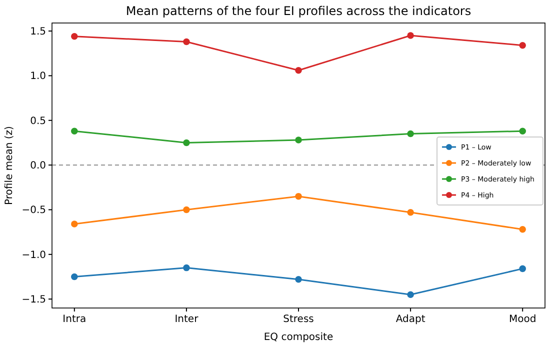  What do you see at coordinates (38, 76) in the screenshot?
I see `y-tick-label: 1.0` at bounding box center [38, 76].